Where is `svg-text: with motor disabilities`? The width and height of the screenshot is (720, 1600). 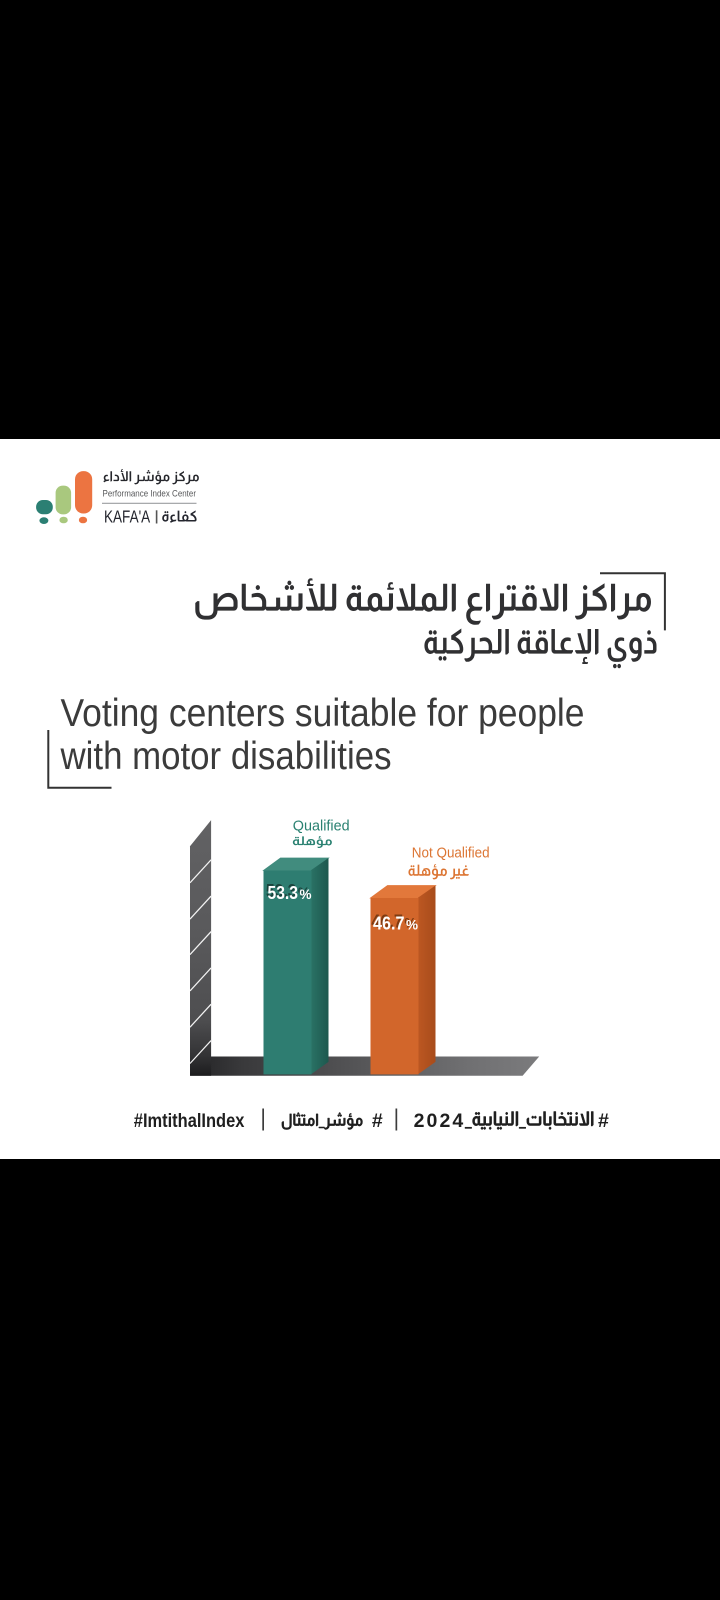 svg-text: with motor disabilities is located at coordinates (226, 756).